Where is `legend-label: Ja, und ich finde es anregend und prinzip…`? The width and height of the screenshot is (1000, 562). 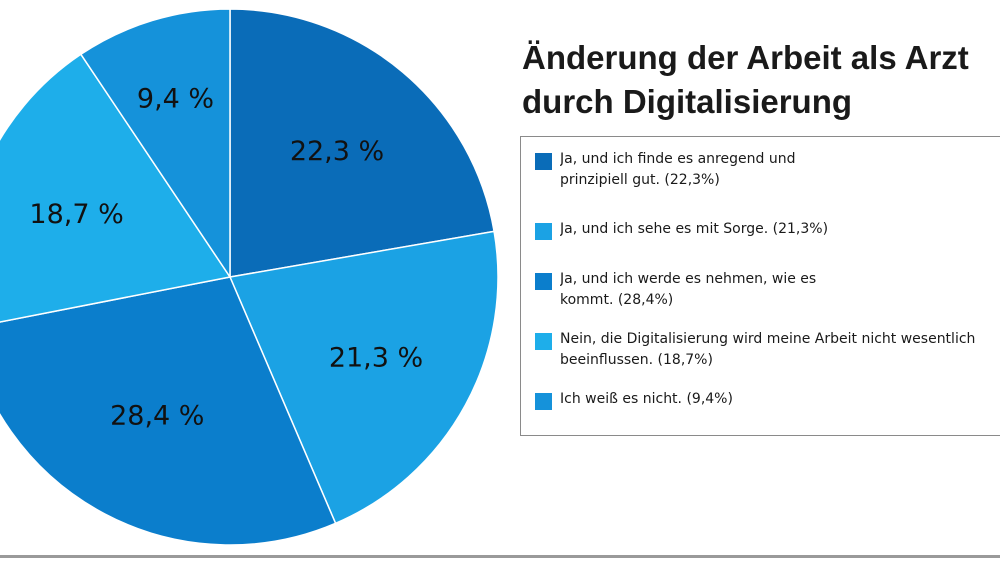 legend-label: Ja, und ich finde es anregend und prinzip… is located at coordinates (677, 170).